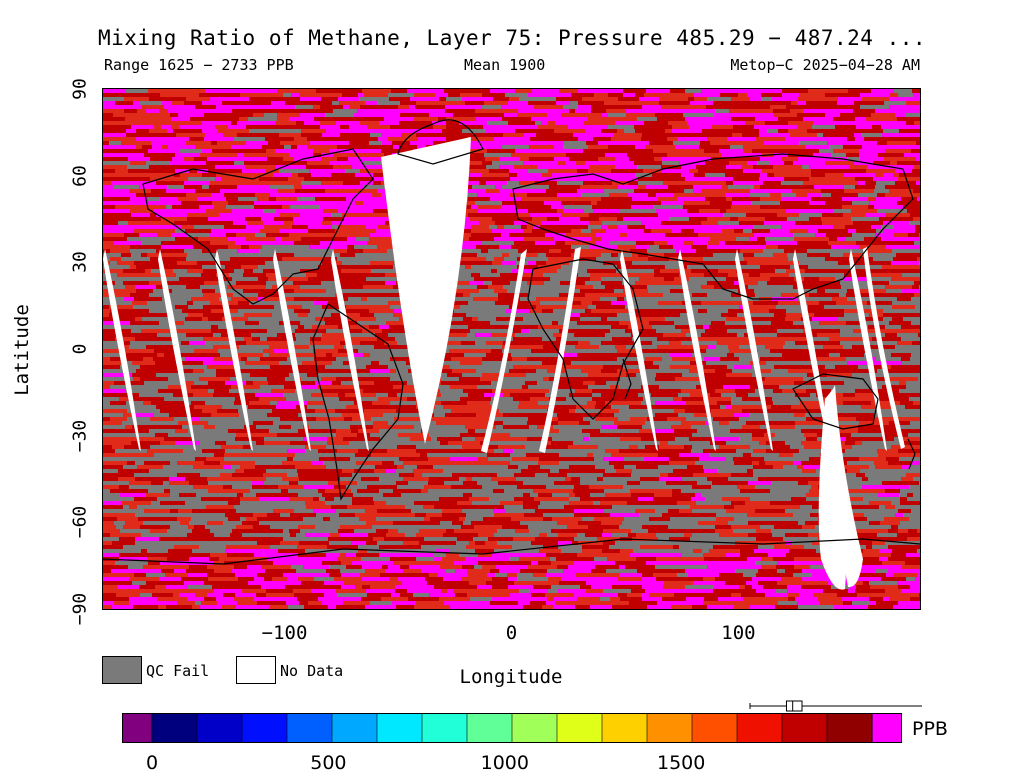  Describe the element at coordinates (835, 706) in the screenshot. I see `distribution-boxplot` at that location.